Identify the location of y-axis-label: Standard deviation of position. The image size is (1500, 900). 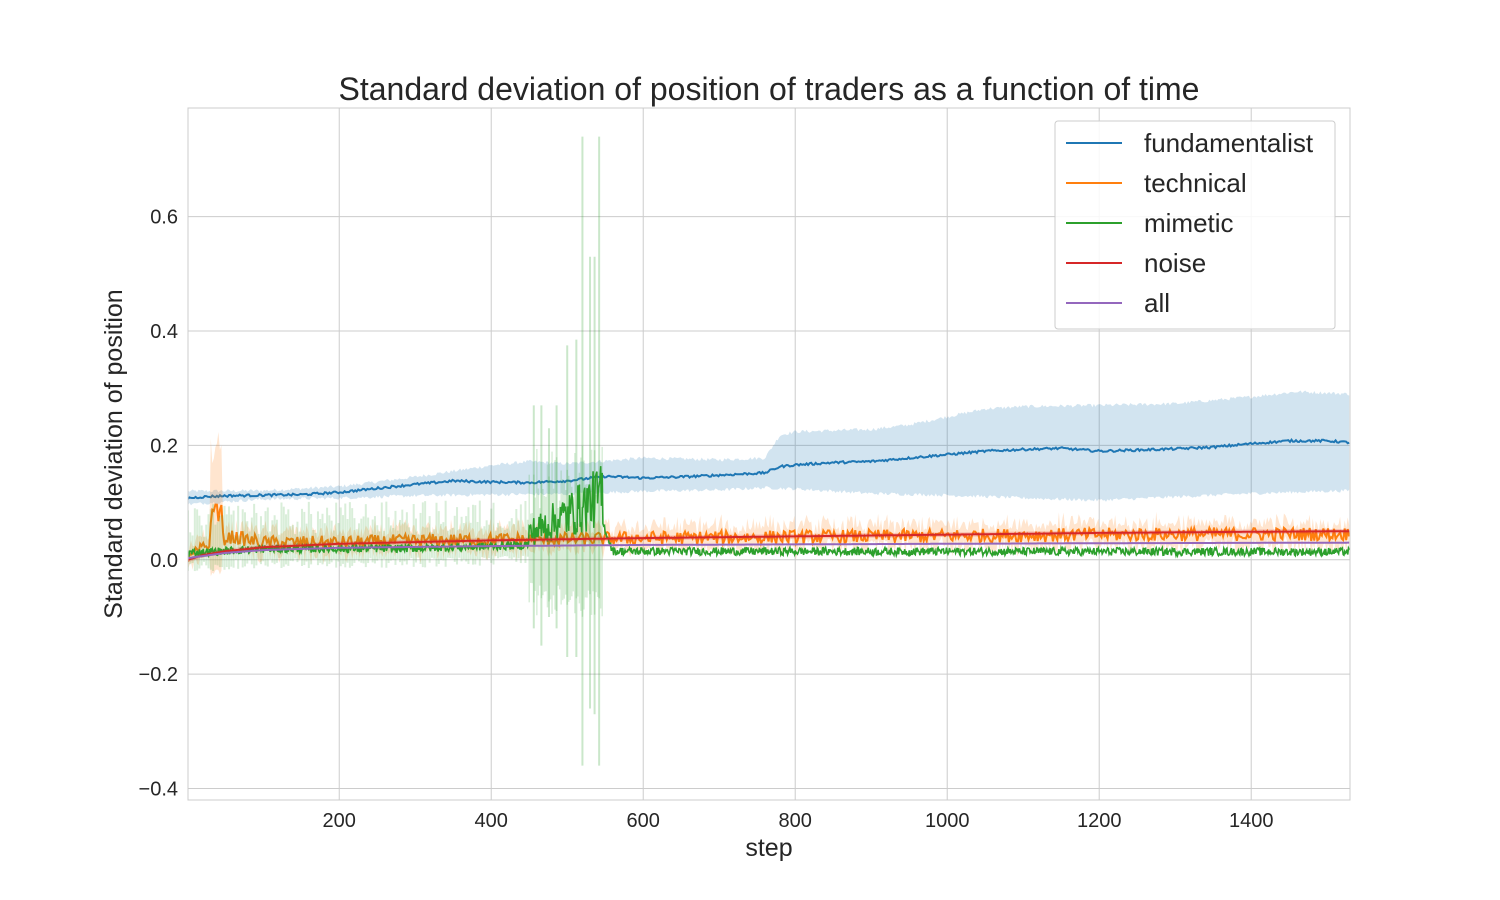
(114, 453).